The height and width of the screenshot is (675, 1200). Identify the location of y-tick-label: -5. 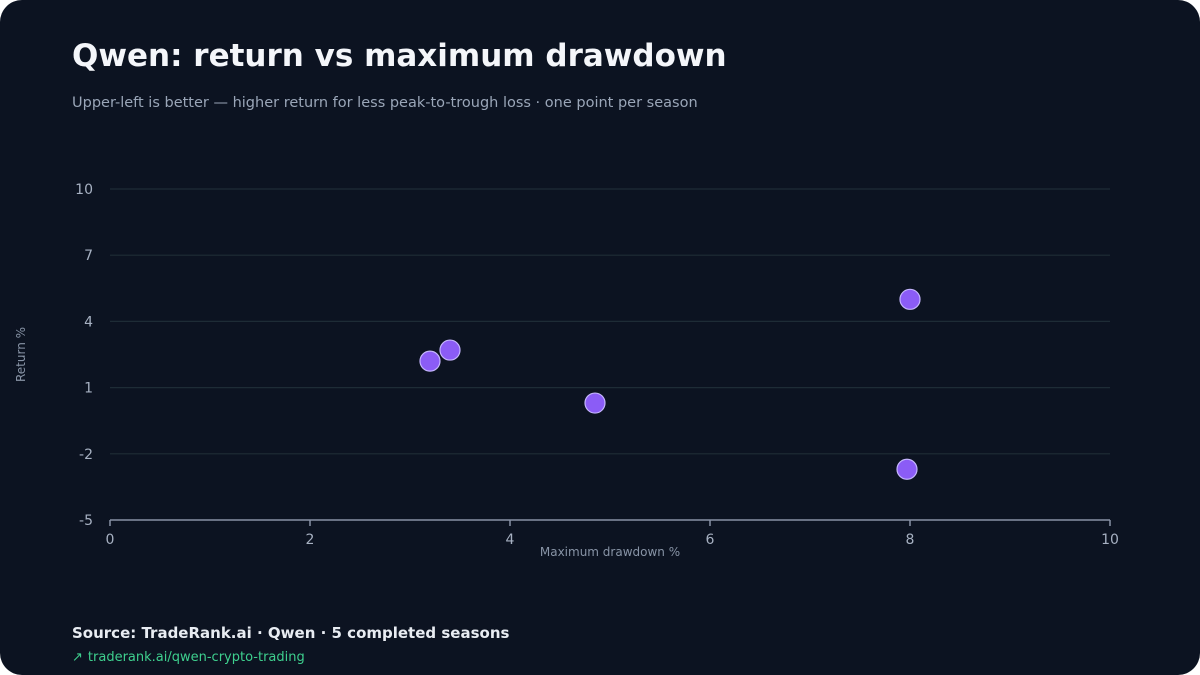
(86, 521).